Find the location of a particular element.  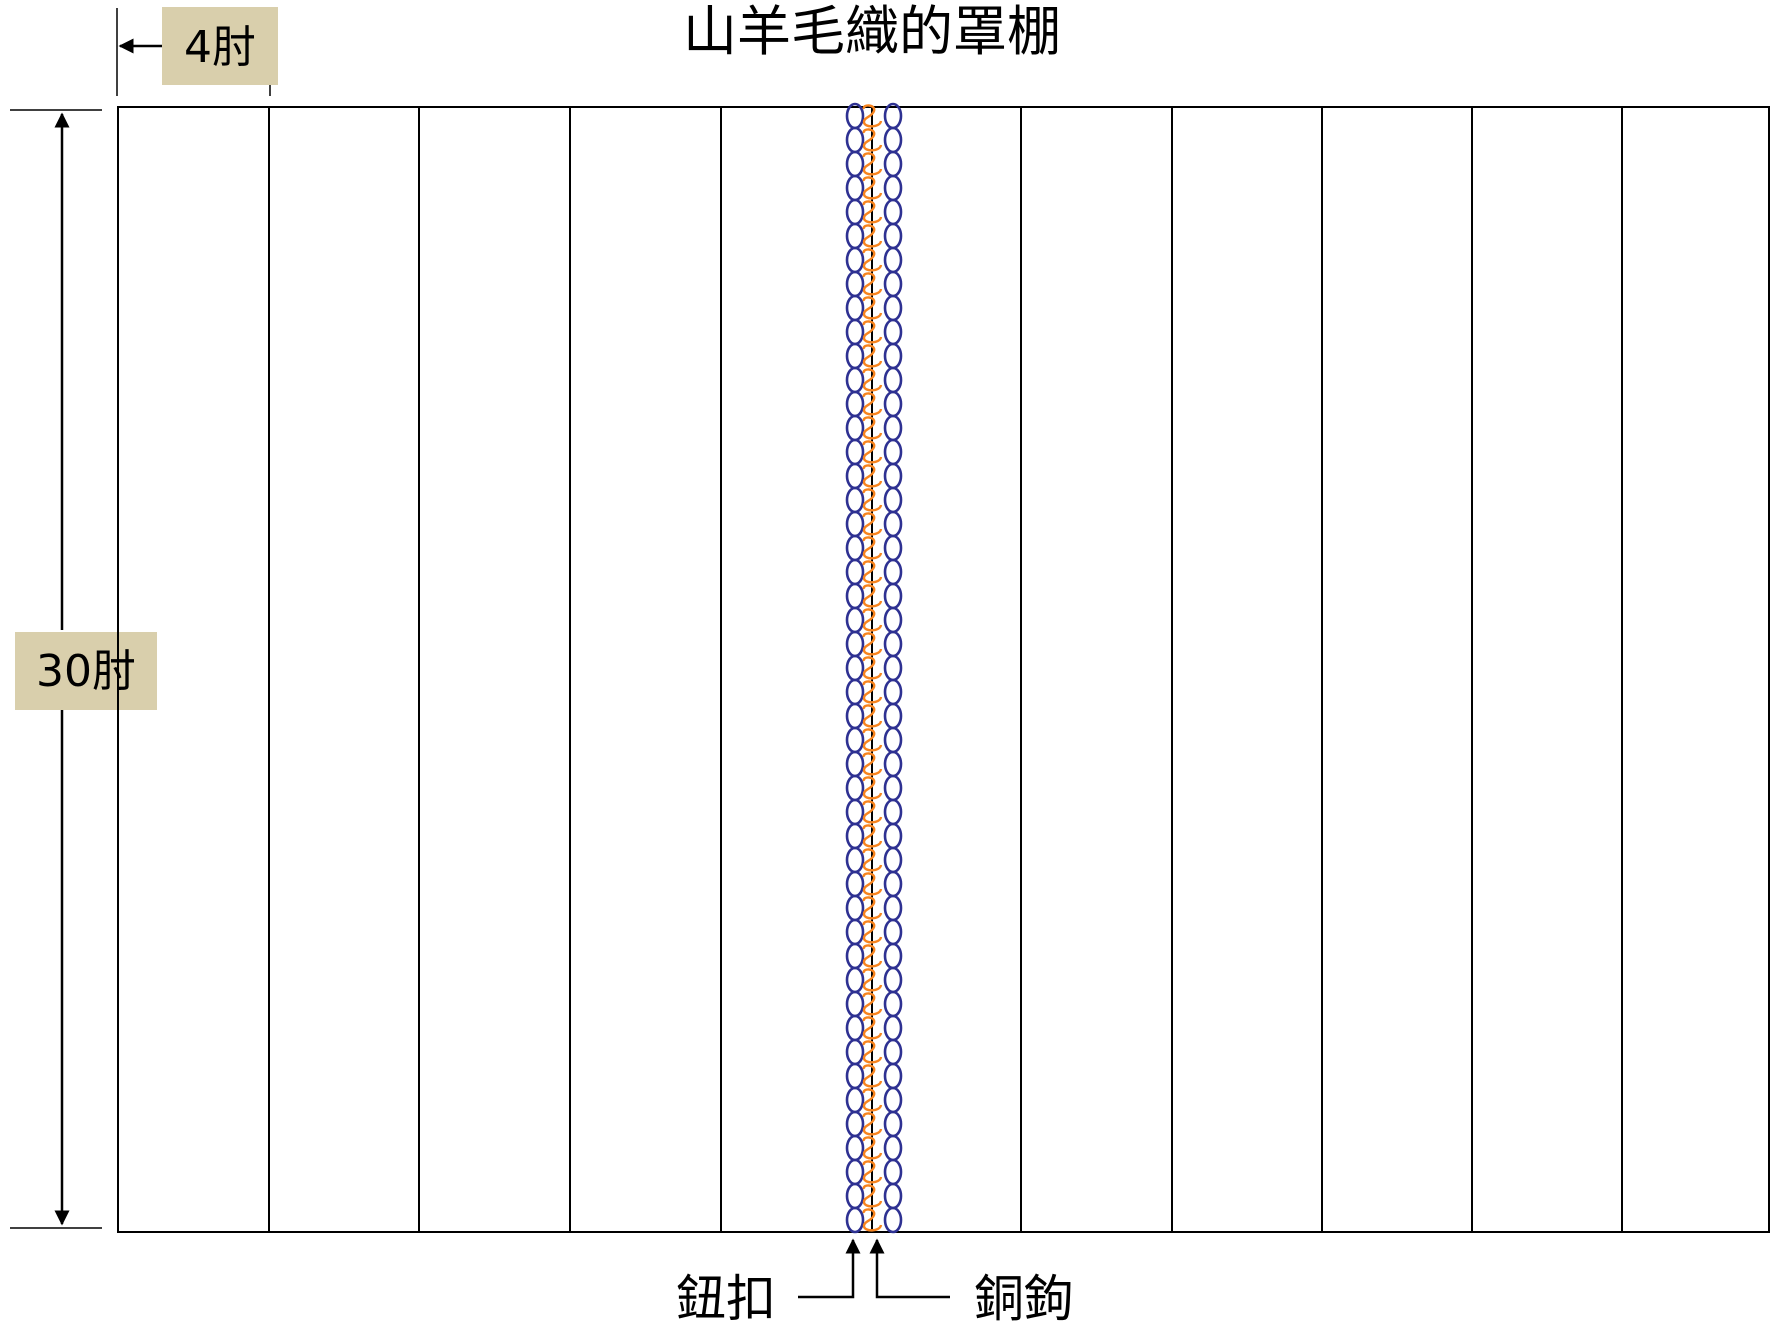

joining-seam is located at coordinates (874, 668).